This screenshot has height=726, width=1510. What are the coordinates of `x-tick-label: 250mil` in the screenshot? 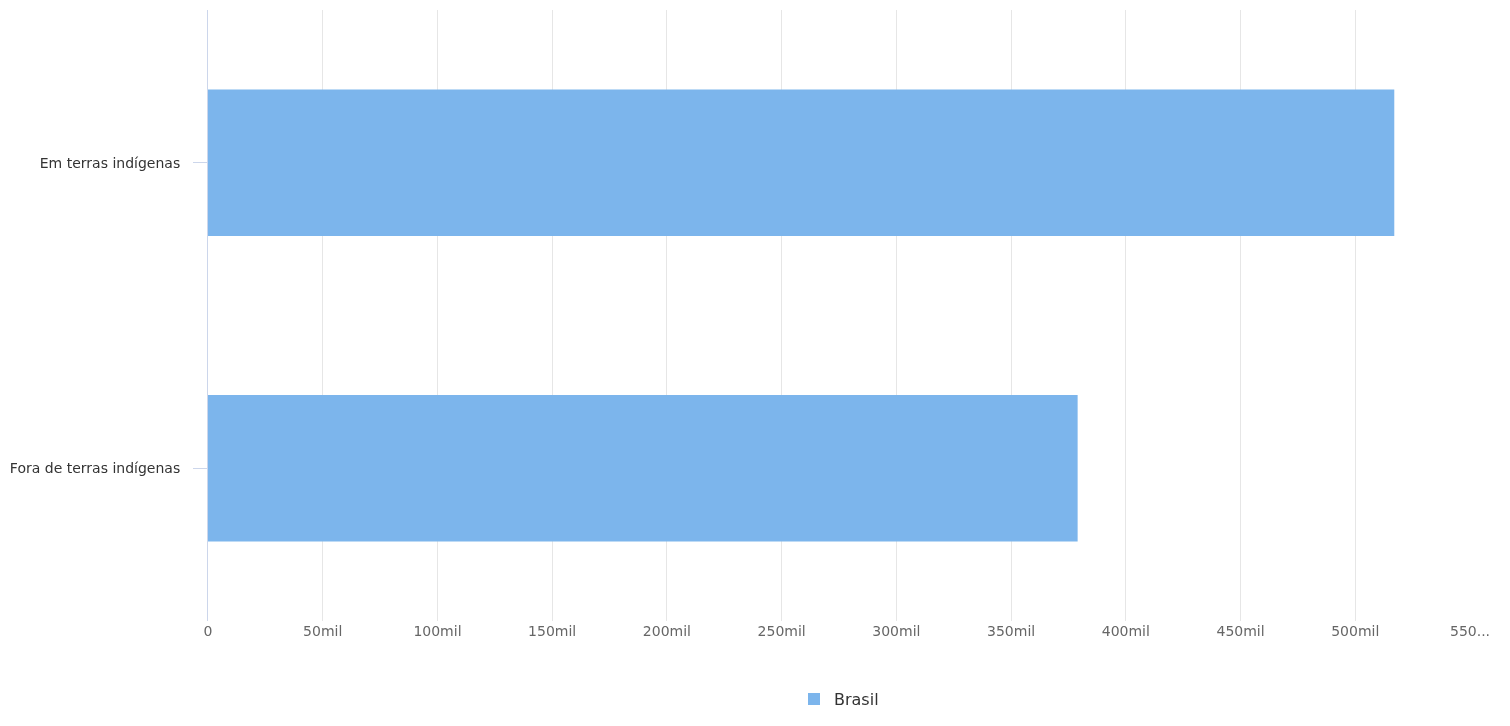 It's located at (781, 631).